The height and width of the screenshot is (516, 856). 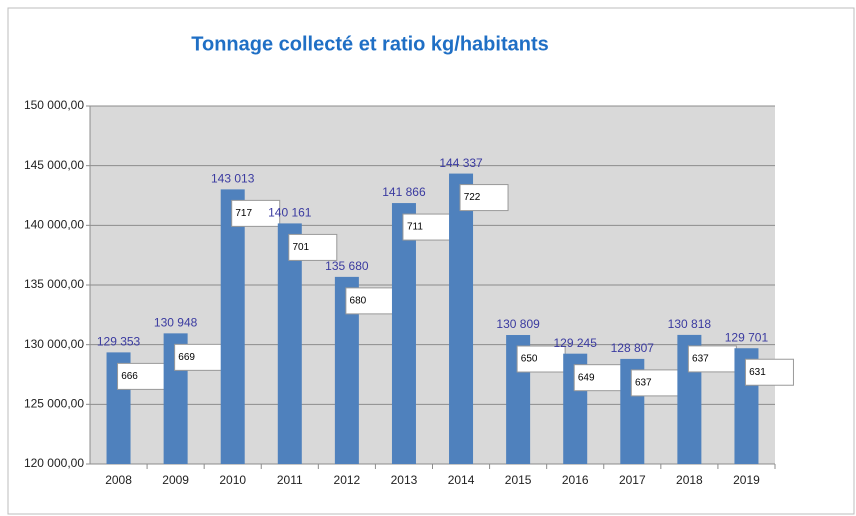 What do you see at coordinates (415, 227) in the screenshot?
I see `ratio-label: 711` at bounding box center [415, 227].